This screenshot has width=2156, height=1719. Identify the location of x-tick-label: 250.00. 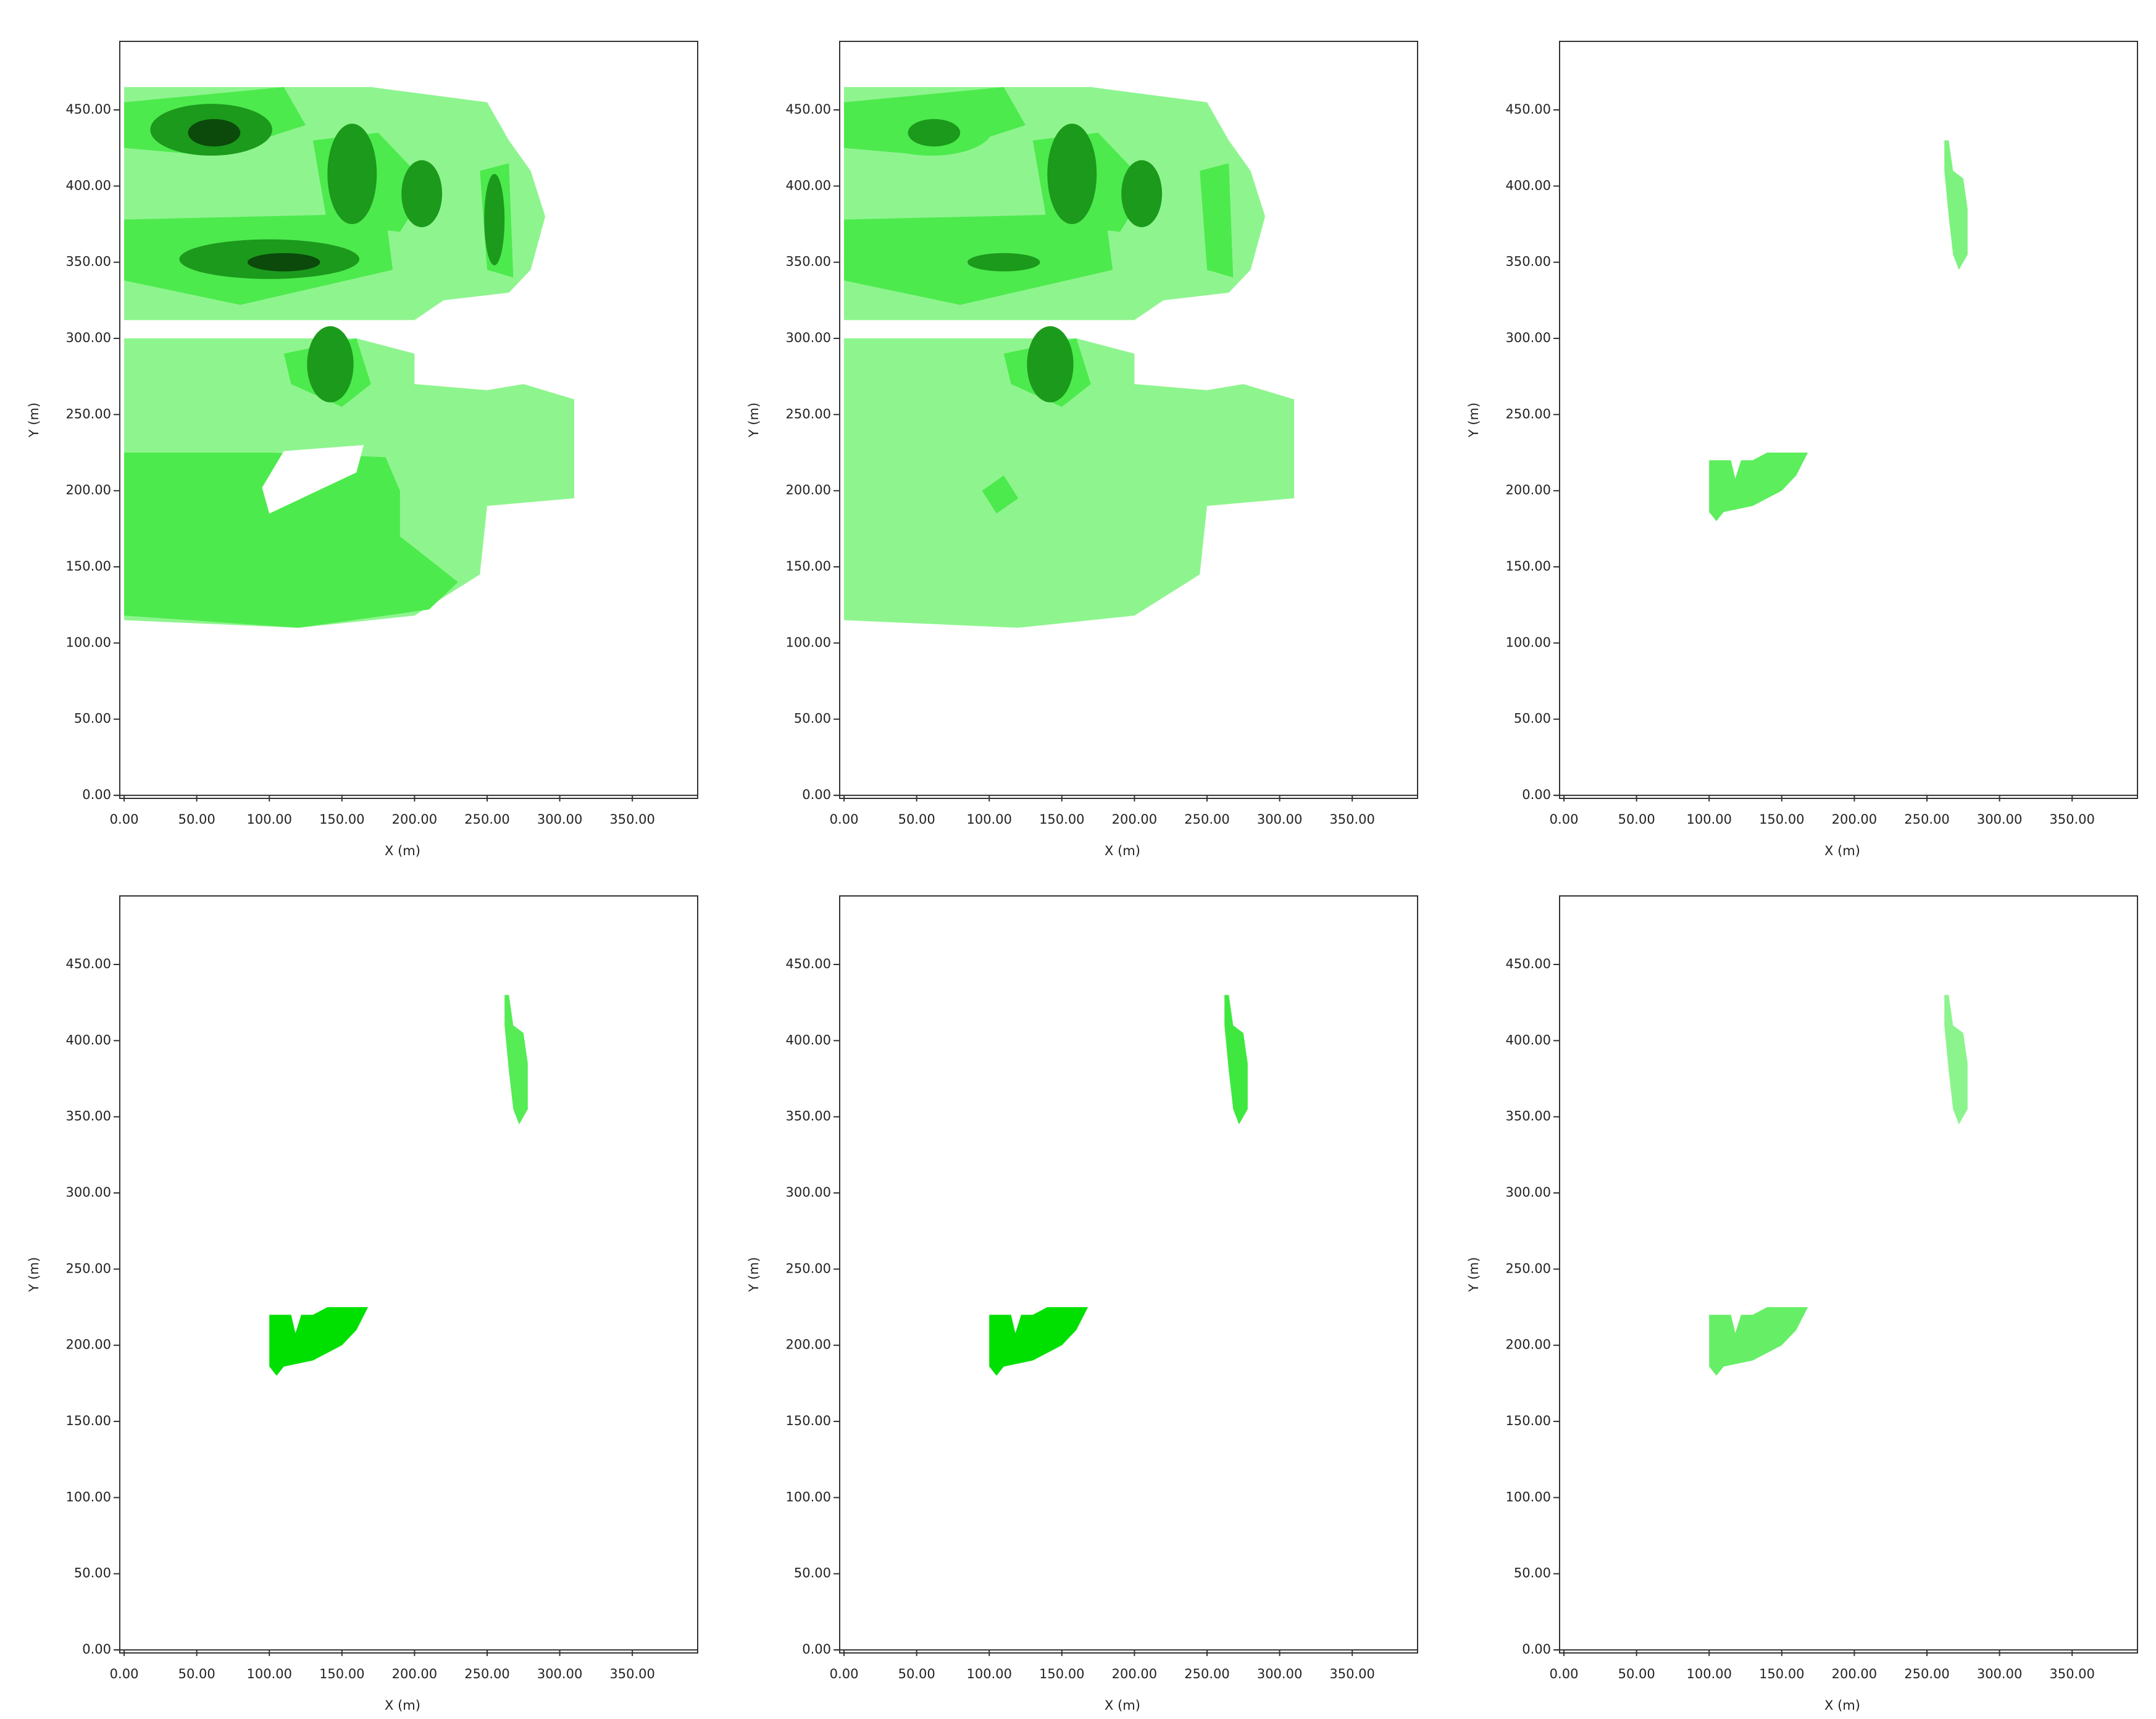
(1926, 1674).